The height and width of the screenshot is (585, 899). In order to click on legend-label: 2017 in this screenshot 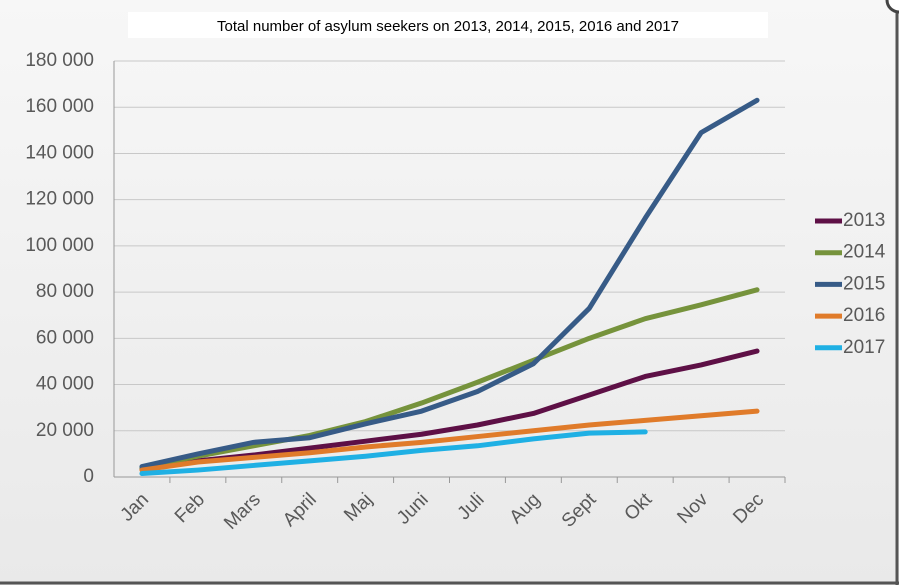, I will do `click(864, 347)`.